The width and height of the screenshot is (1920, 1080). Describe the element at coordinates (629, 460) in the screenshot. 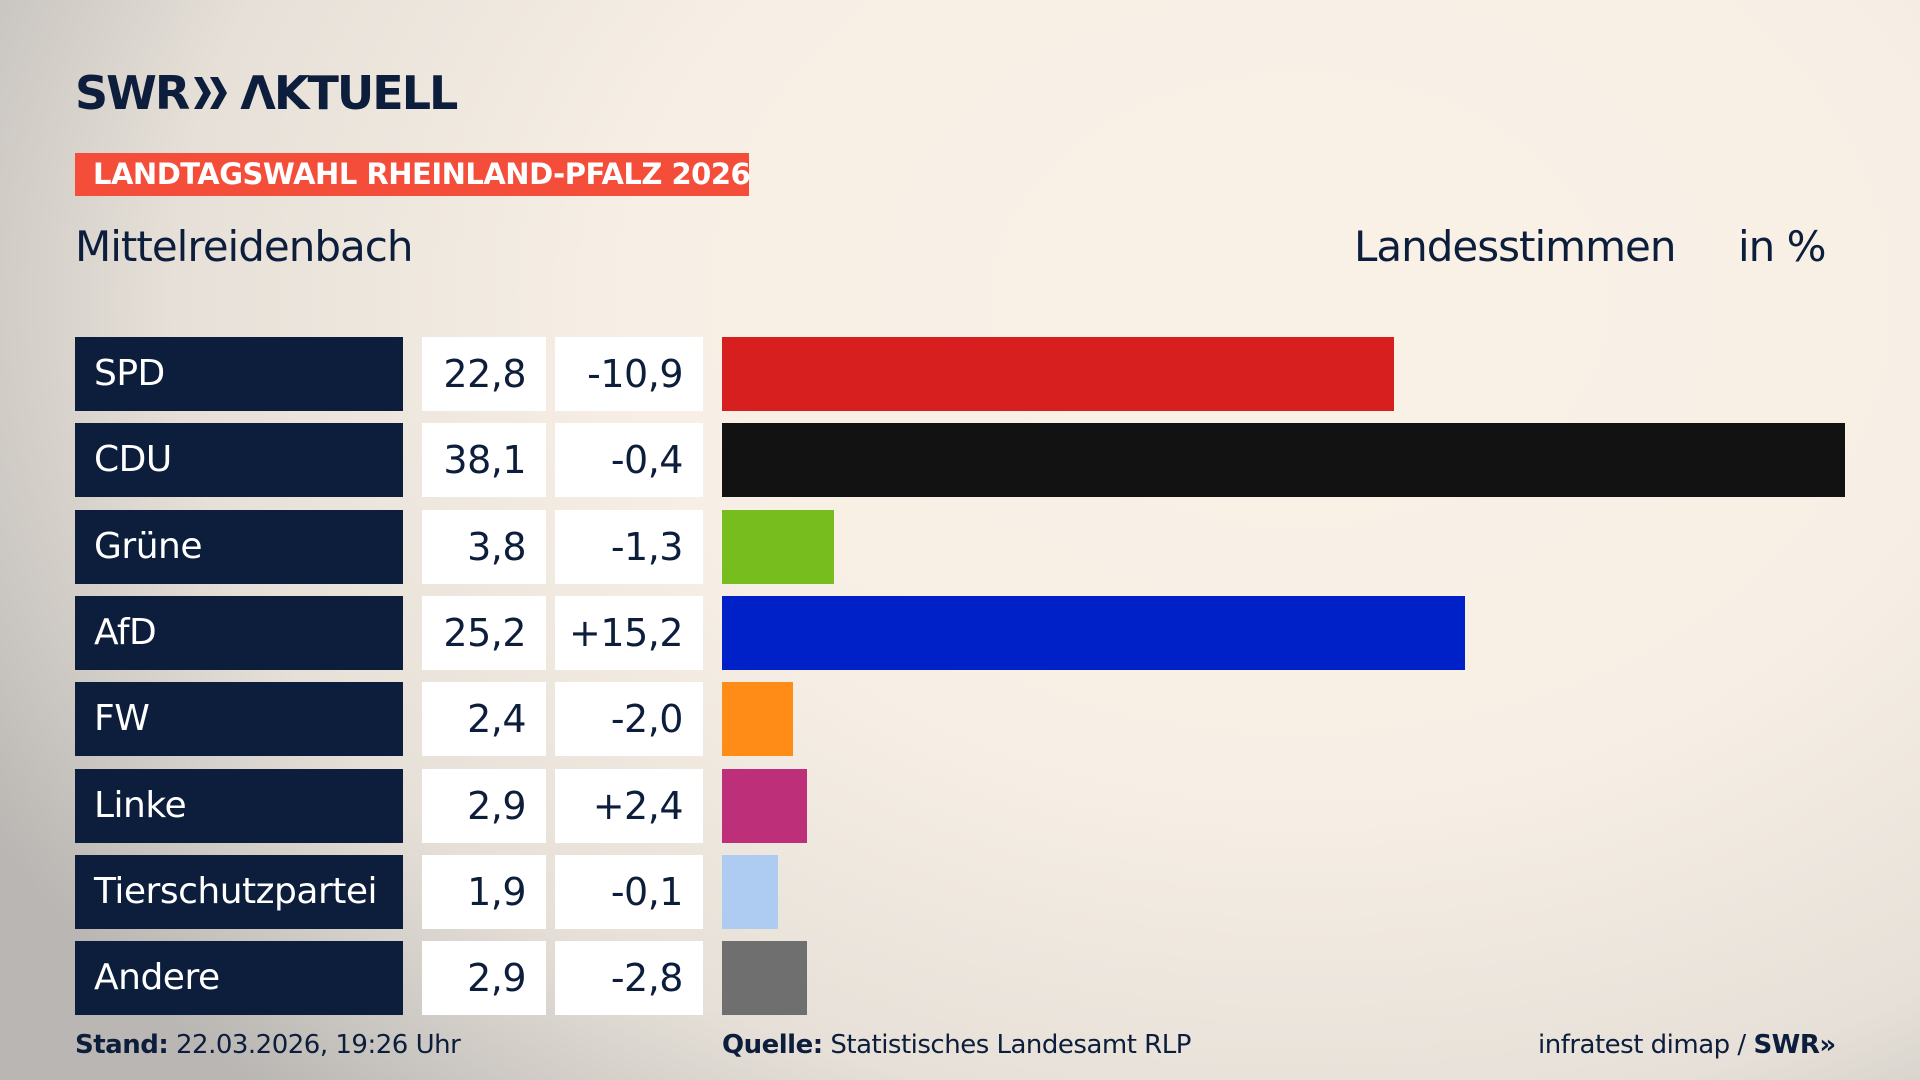

I see `diff-label: -0,4` at that location.